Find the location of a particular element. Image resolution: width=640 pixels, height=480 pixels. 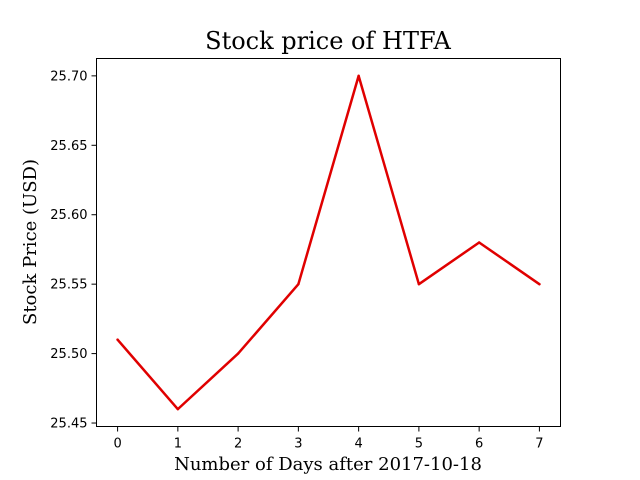

y-tick-label: 25.70 is located at coordinates (68, 76).